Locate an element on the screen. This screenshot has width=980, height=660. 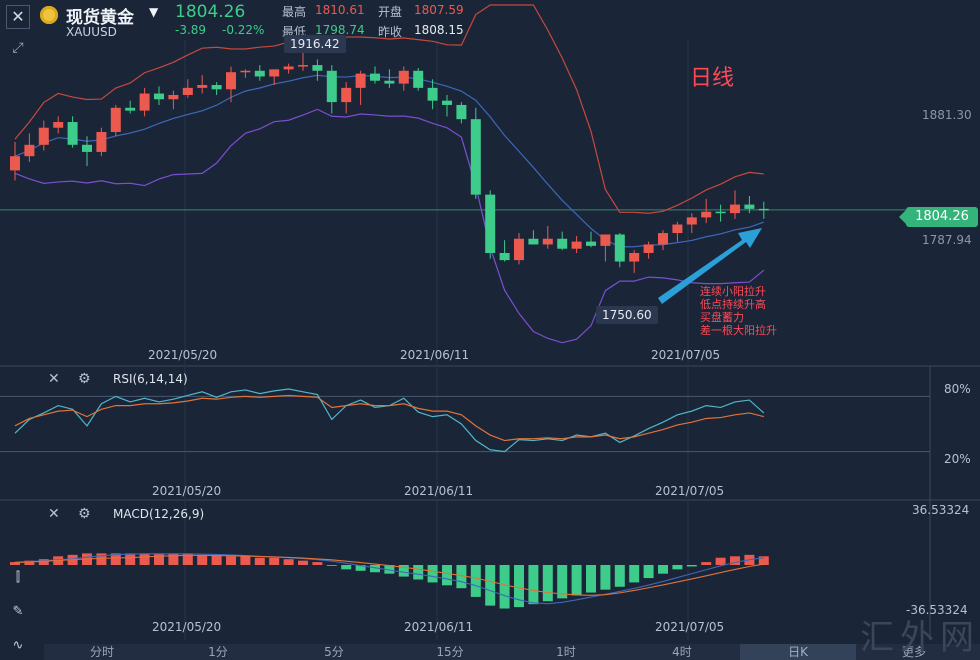
tab-daily: 日K is located at coordinates (798, 652).